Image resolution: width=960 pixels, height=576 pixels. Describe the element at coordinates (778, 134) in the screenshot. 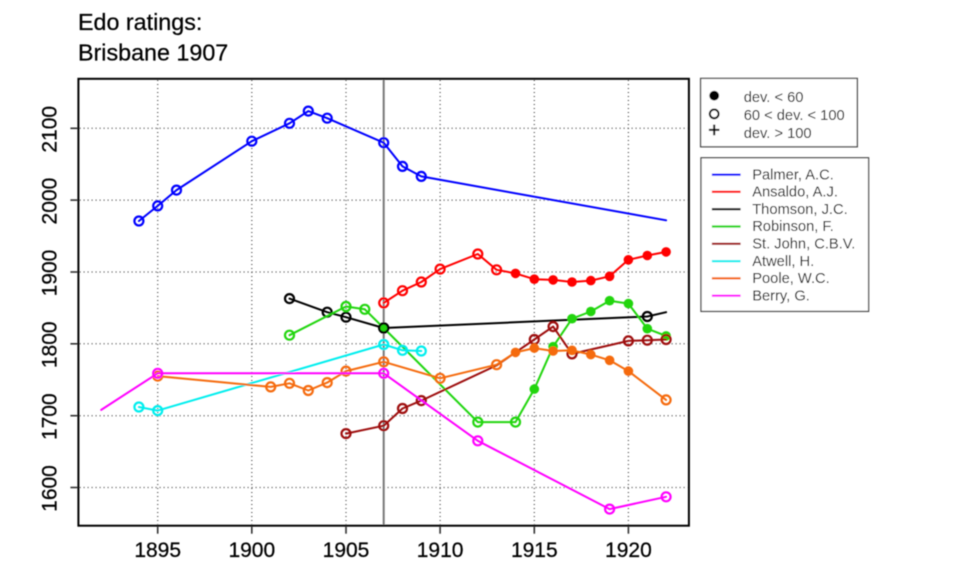

I see `svg-text: dev. > 100` at that location.